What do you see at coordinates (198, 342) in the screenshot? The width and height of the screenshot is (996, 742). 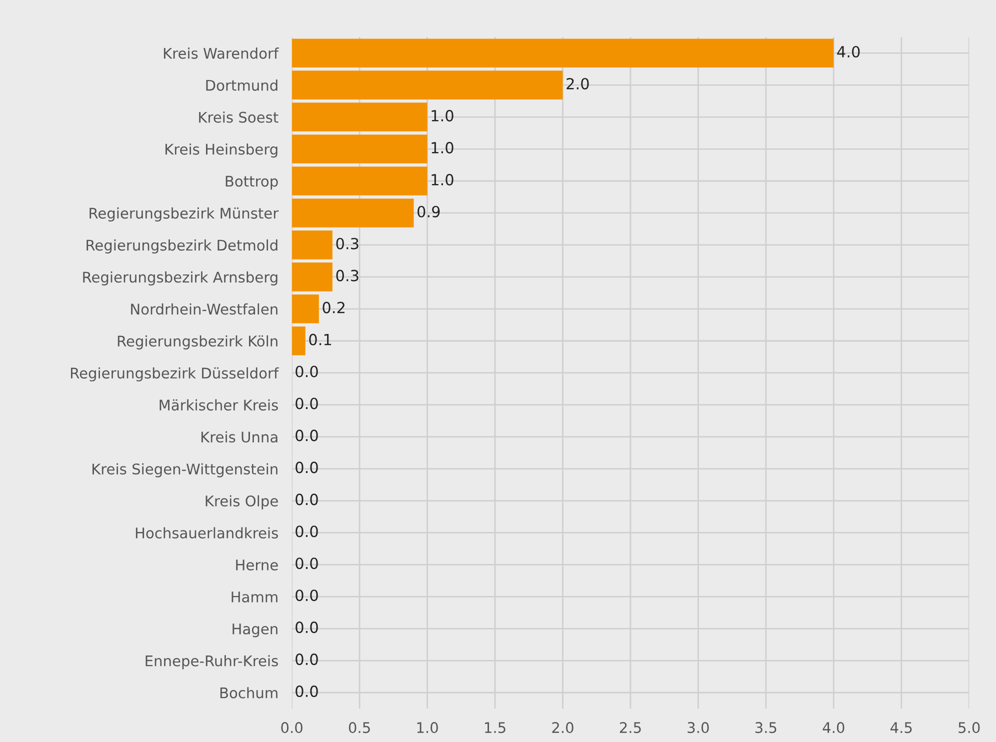 I see `y-tick-label: Regierungsbezirk Köln` at bounding box center [198, 342].